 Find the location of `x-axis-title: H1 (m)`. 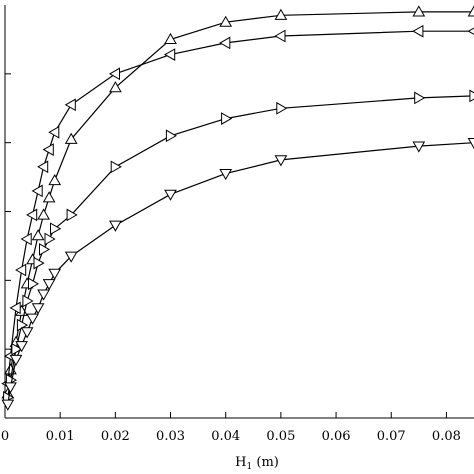

x-axis-title: H1 (m) is located at coordinates (257, 463).